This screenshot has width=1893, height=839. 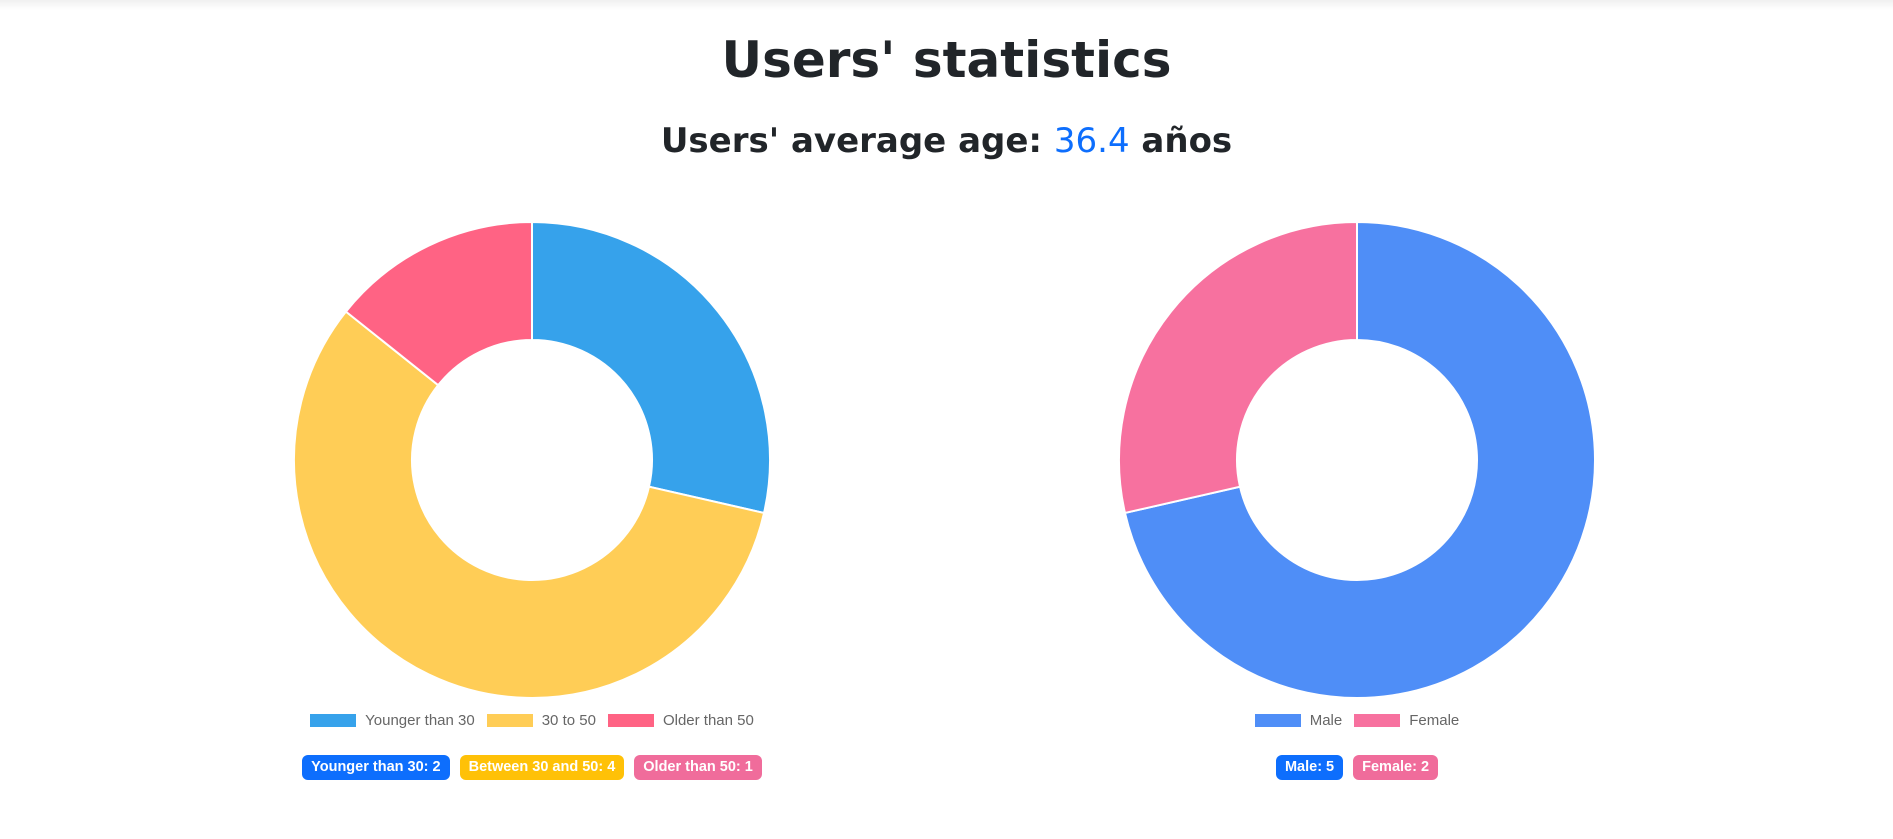 I want to click on legend-item-30-to-50: 30 to 50, so click(x=541, y=720).